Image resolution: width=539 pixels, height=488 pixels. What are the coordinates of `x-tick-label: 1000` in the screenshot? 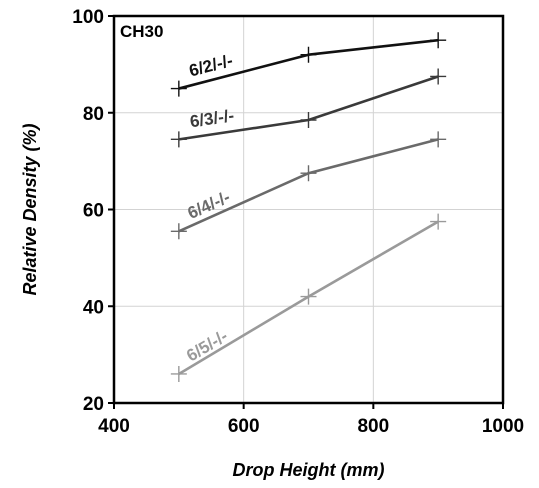 It's located at (503, 426).